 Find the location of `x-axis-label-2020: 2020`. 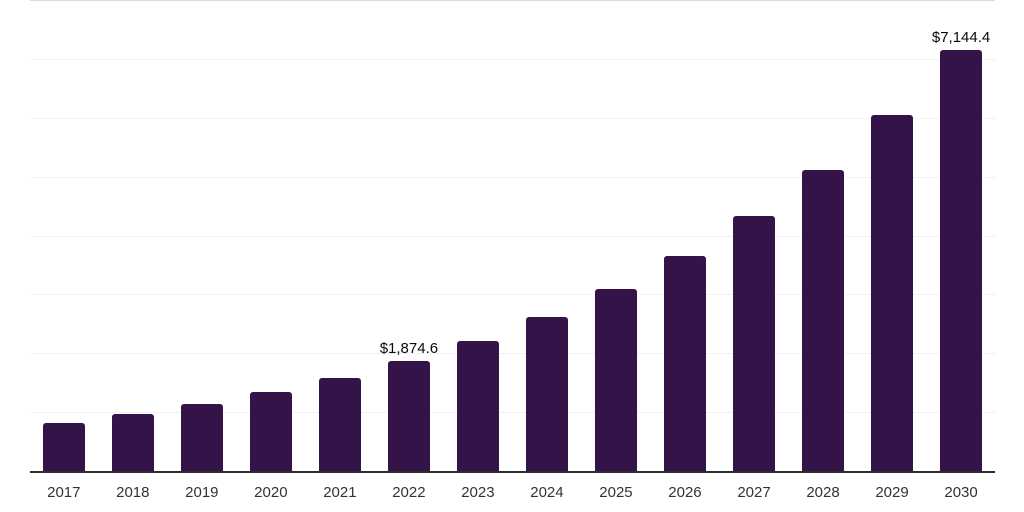

x-axis-label-2020: 2020 is located at coordinates (271, 492).